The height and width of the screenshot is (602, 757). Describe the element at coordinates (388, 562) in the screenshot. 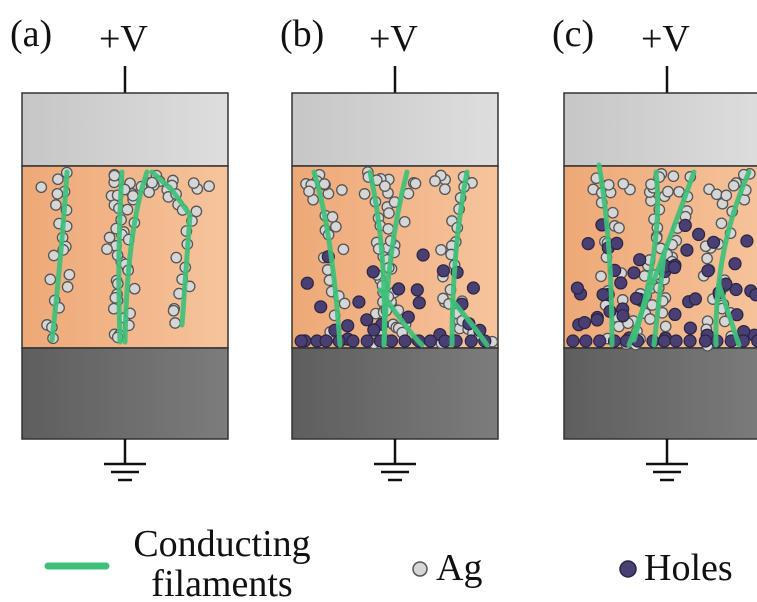

I see `legend: Conducting filaments Ag Holes` at that location.